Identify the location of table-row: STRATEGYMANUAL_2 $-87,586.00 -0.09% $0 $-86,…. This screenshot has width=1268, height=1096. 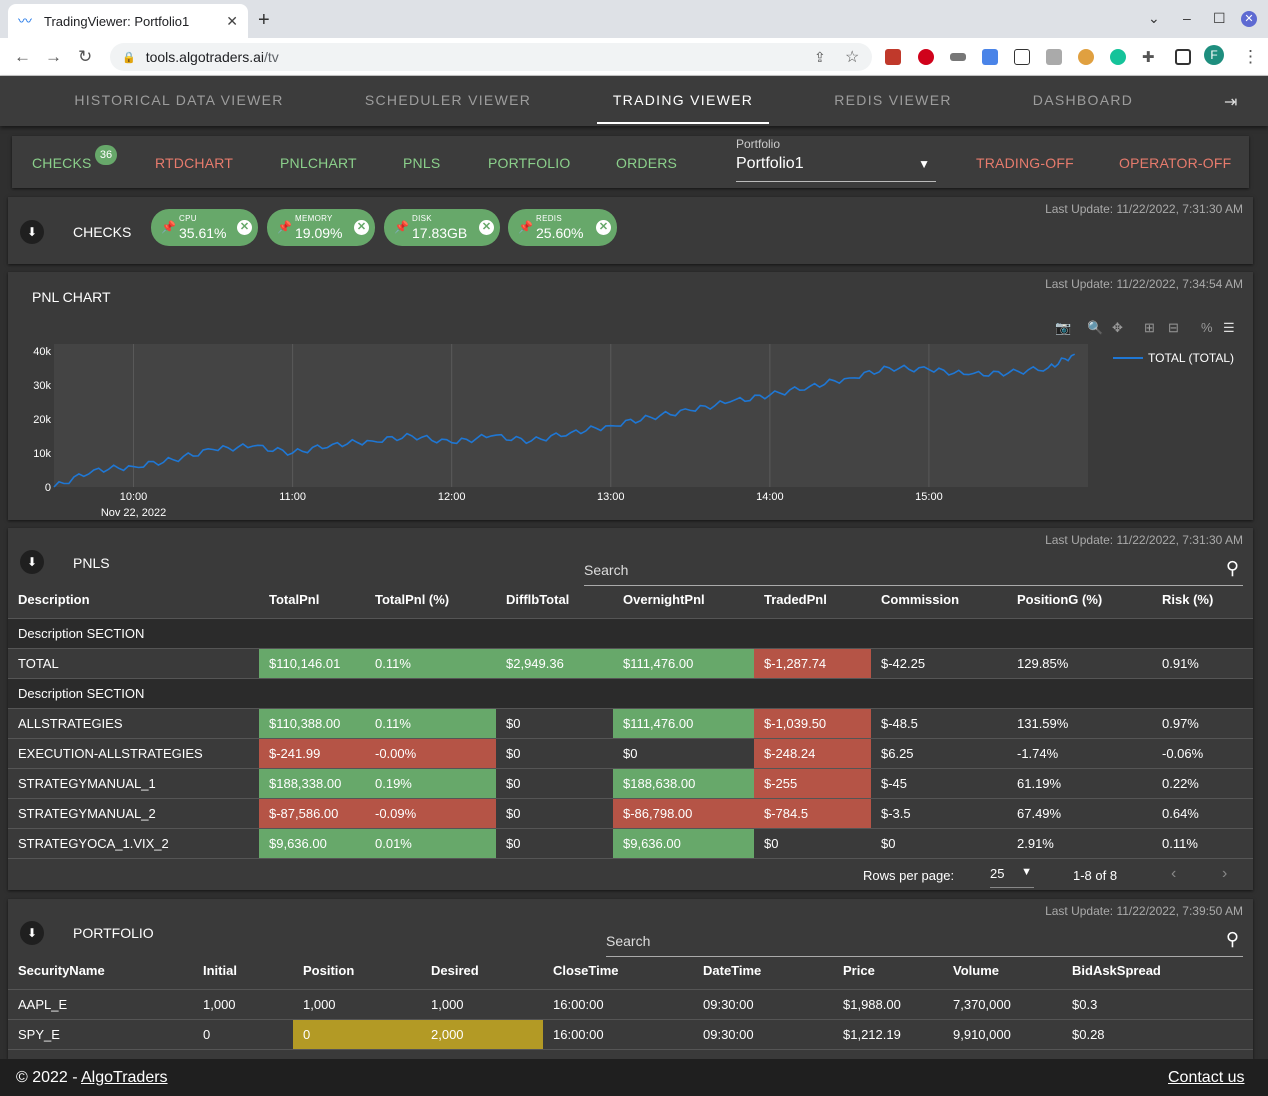
(630, 813).